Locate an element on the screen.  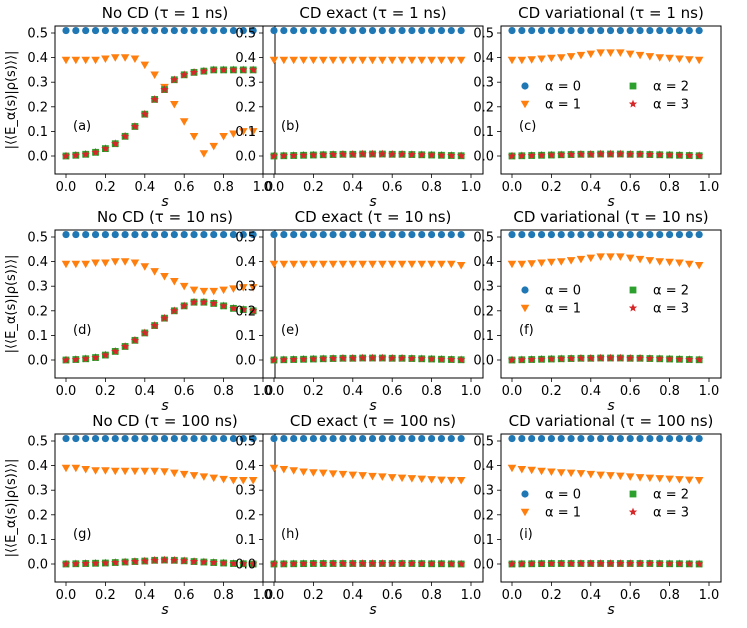
x-tick-label: 0.8 is located at coordinates (669, 391).